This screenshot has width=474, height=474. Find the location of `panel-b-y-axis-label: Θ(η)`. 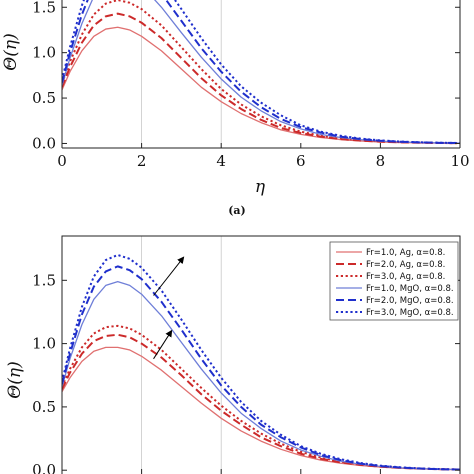

panel-b-y-axis-label: Θ(η) is located at coordinates (15, 379).